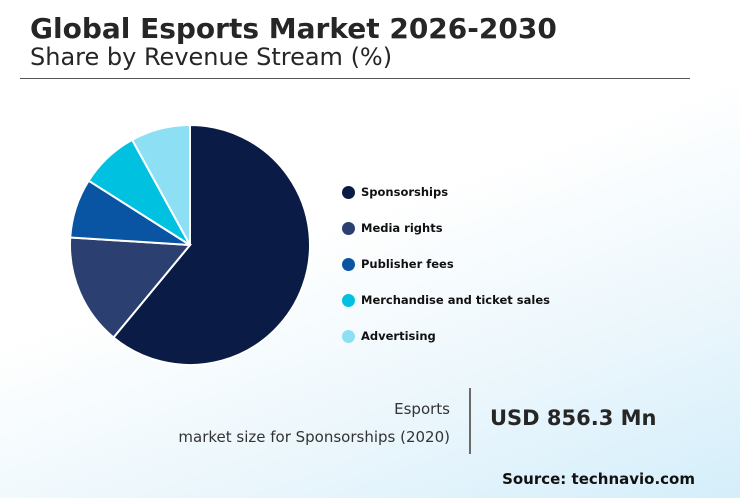 This screenshot has width=740, height=498. Describe the element at coordinates (160, 184) in the screenshot. I see `pie-slice-advertising` at that location.